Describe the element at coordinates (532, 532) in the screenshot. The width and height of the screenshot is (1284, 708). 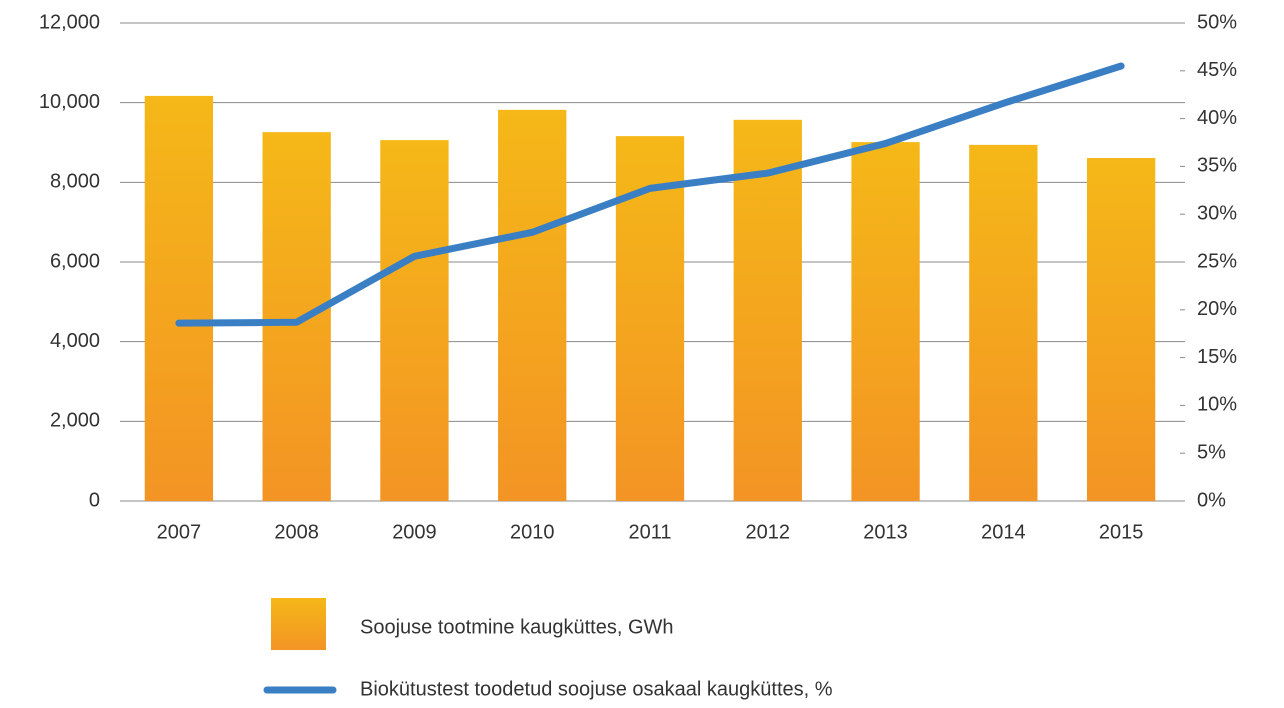
I see `x-tick-label: 2010` at that location.